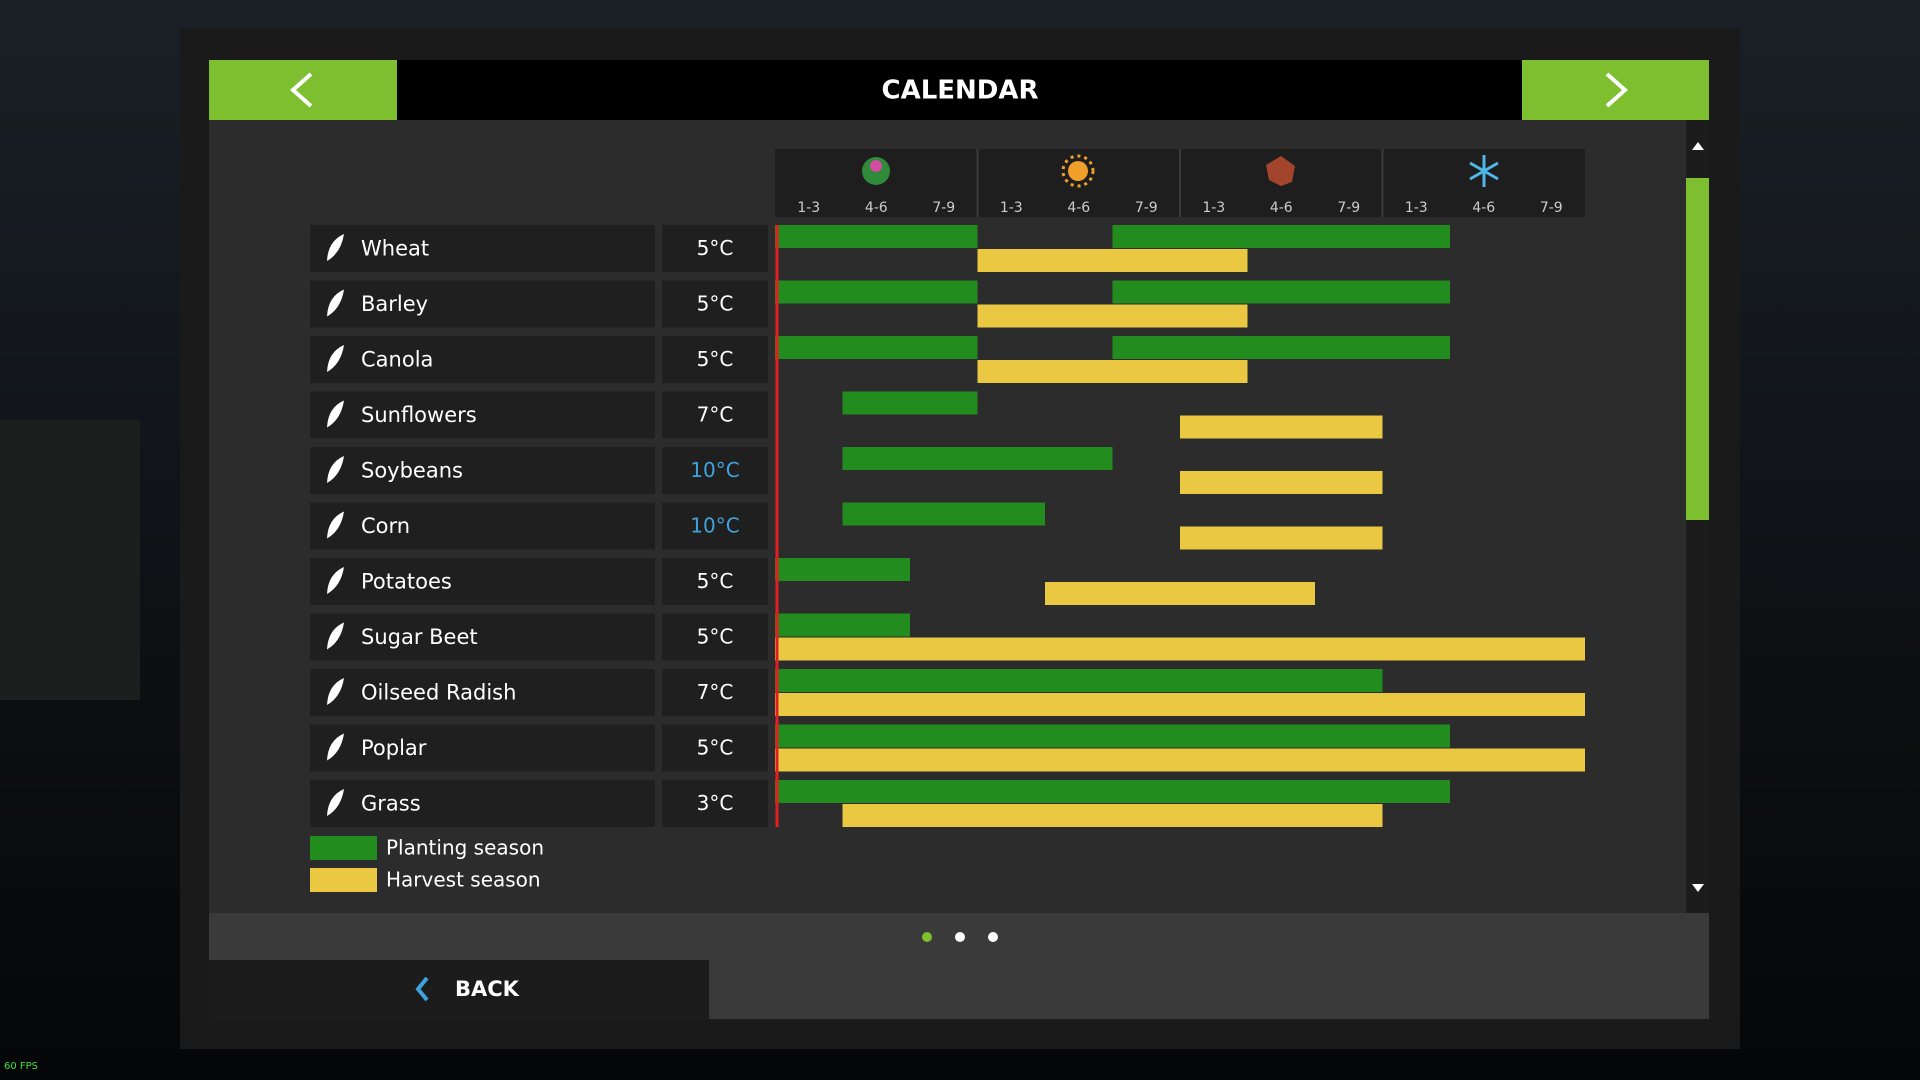  What do you see at coordinates (1078, 171) in the screenshot?
I see `summer-rays` at bounding box center [1078, 171].